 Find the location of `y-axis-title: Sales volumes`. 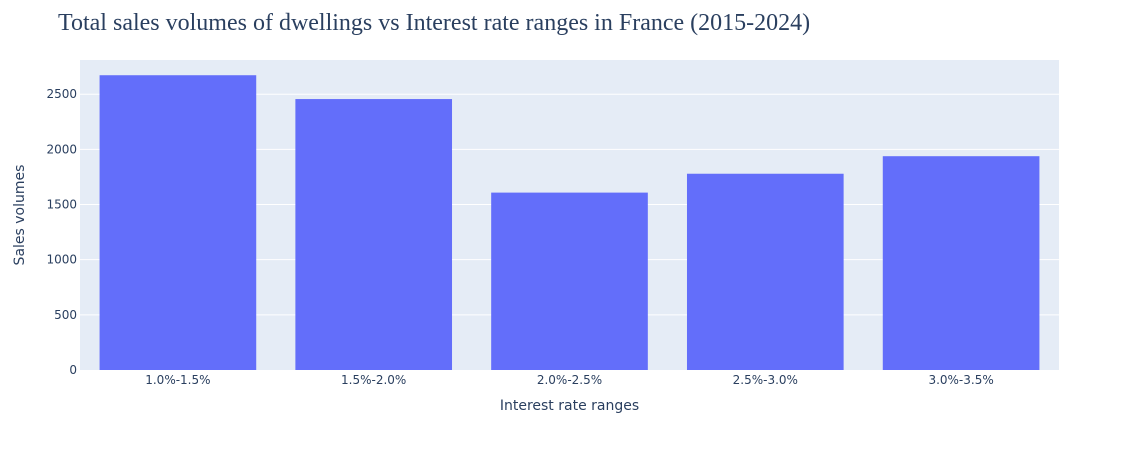

y-axis-title: Sales volumes is located at coordinates (20, 215).